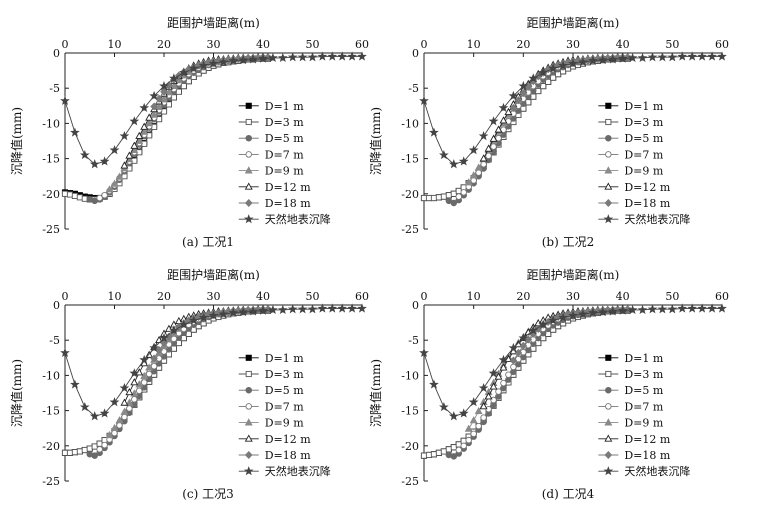 The image size is (757, 509). Describe the element at coordinates (285, 154) in the screenshot. I see `legend-label: D=7 m` at that location.